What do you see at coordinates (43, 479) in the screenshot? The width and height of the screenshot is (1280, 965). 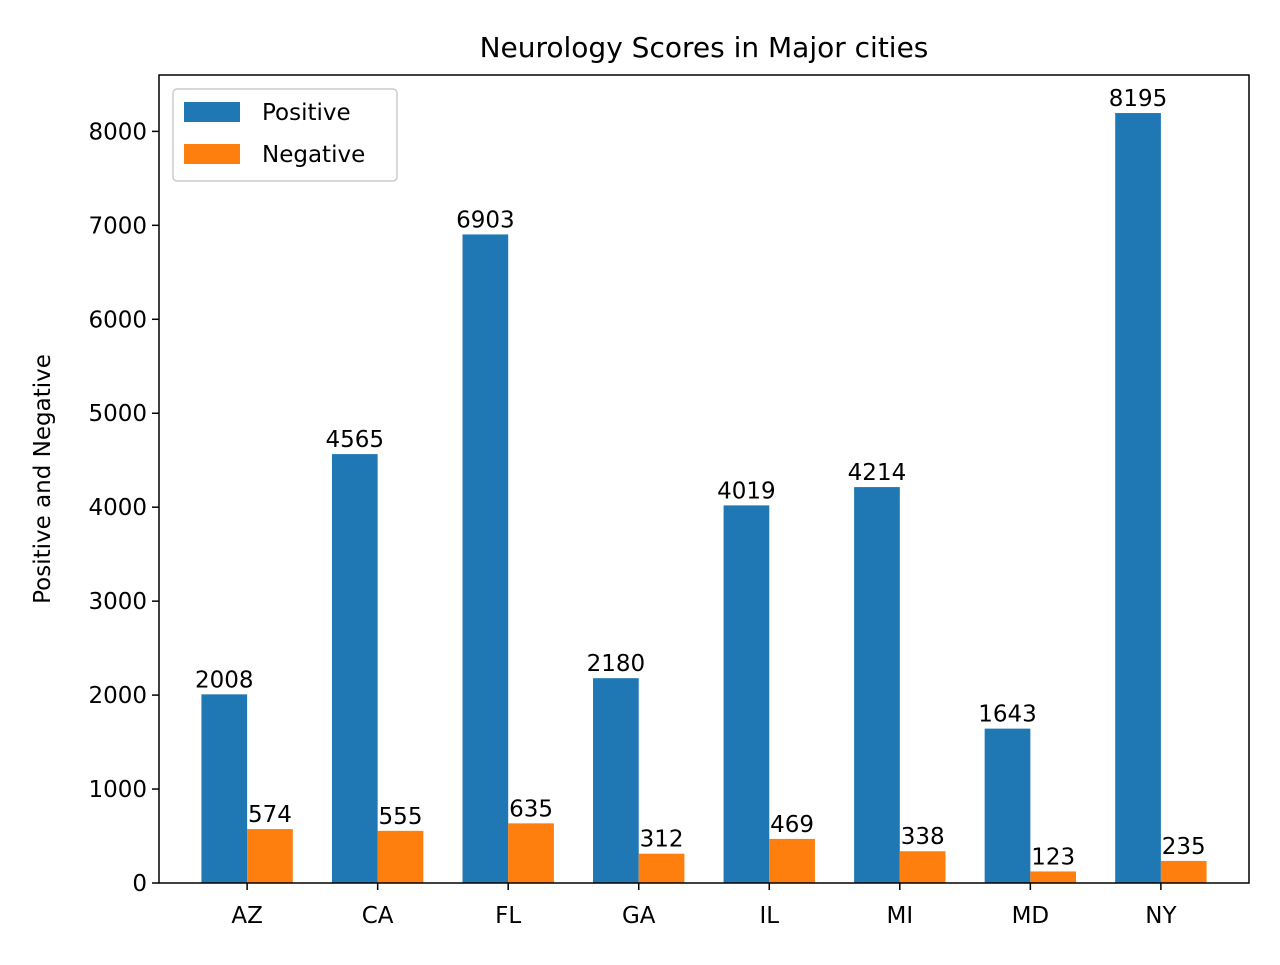 I see `y-axis-label: Positive and Negative` at bounding box center [43, 479].